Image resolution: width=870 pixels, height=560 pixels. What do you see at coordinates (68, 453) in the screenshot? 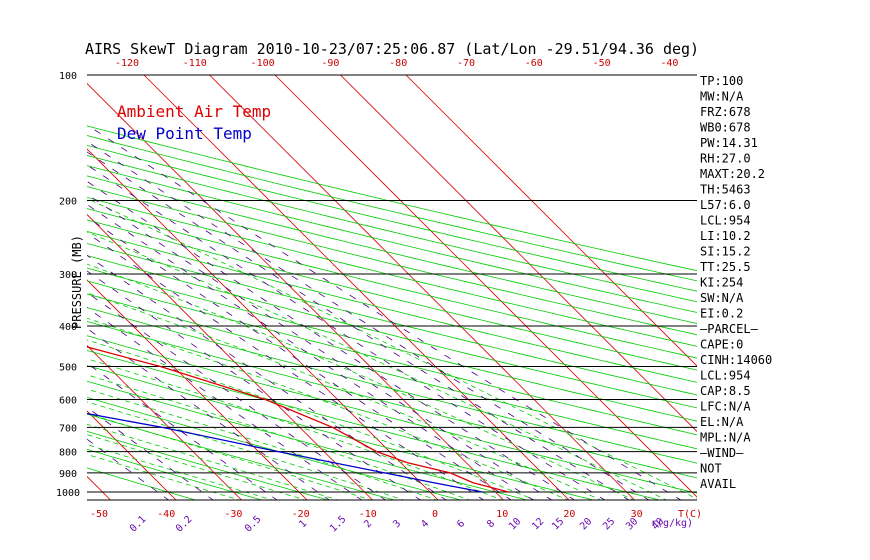
I see `pressure-tick-label: 800` at bounding box center [68, 453].